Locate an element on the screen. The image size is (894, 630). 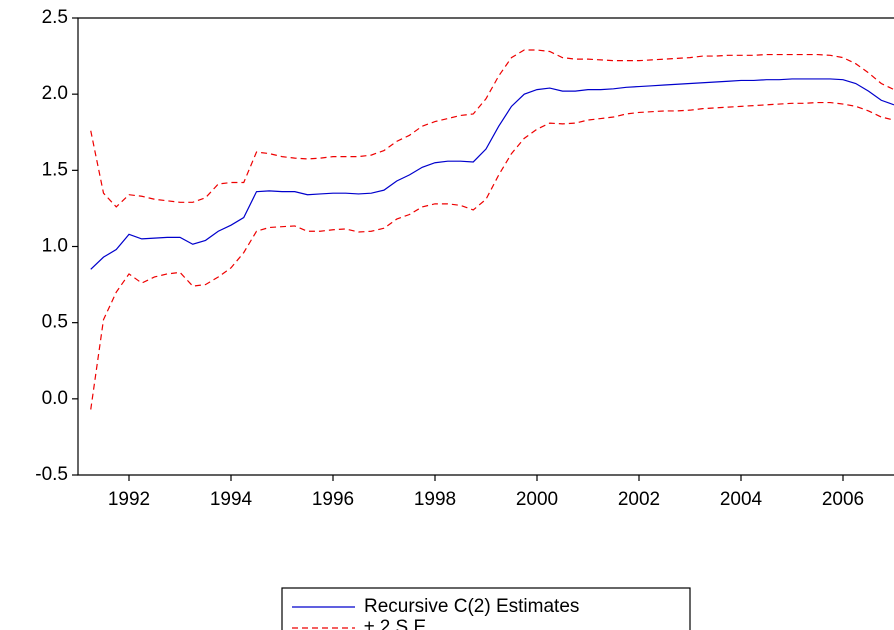
y-tick-label: 1.0 is located at coordinates (55, 246).